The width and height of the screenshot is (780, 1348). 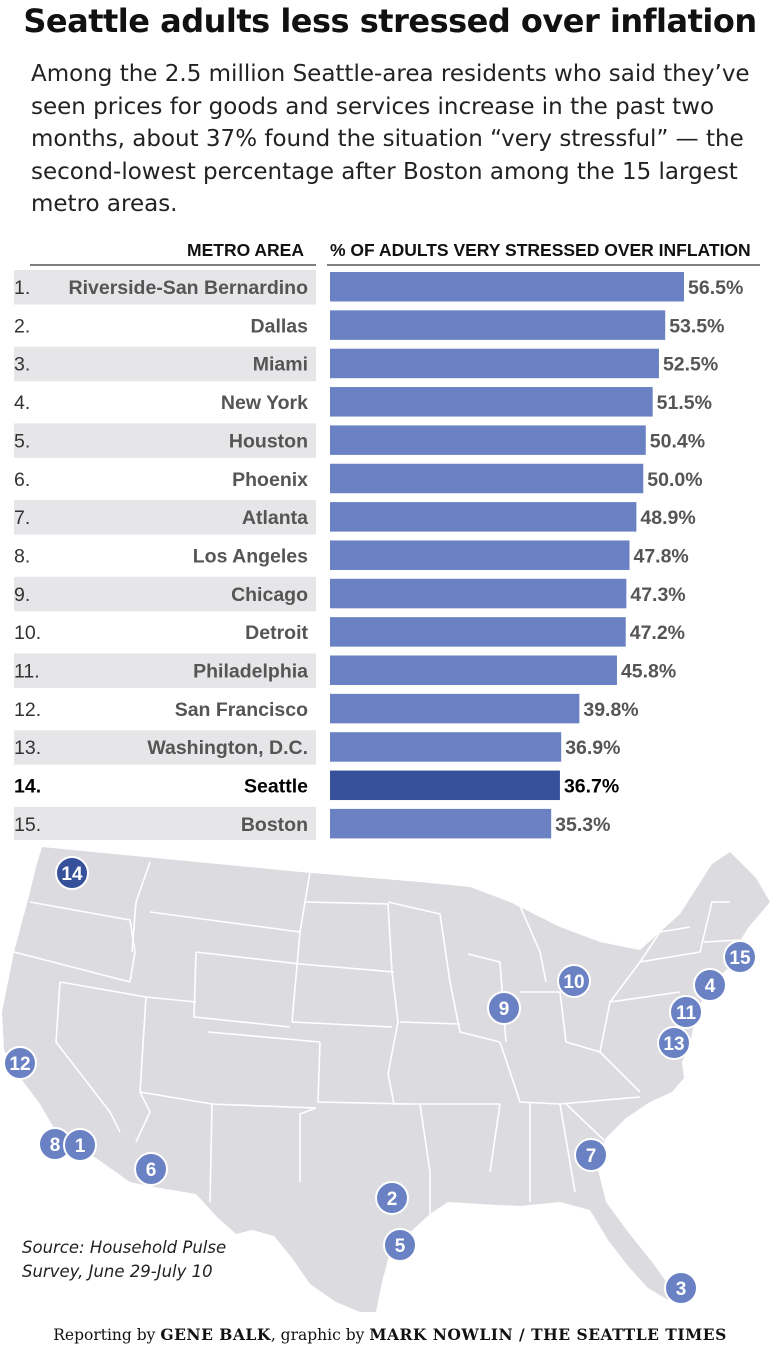 What do you see at coordinates (270, 480) in the screenshot?
I see `category-label: Phoenix` at bounding box center [270, 480].